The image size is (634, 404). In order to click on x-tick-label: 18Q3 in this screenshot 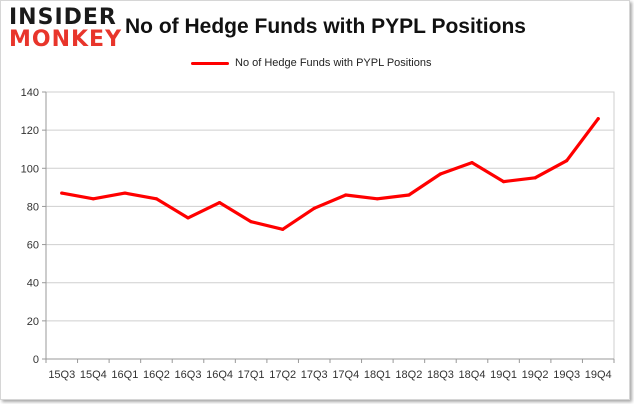, I will do `click(440, 375)`.